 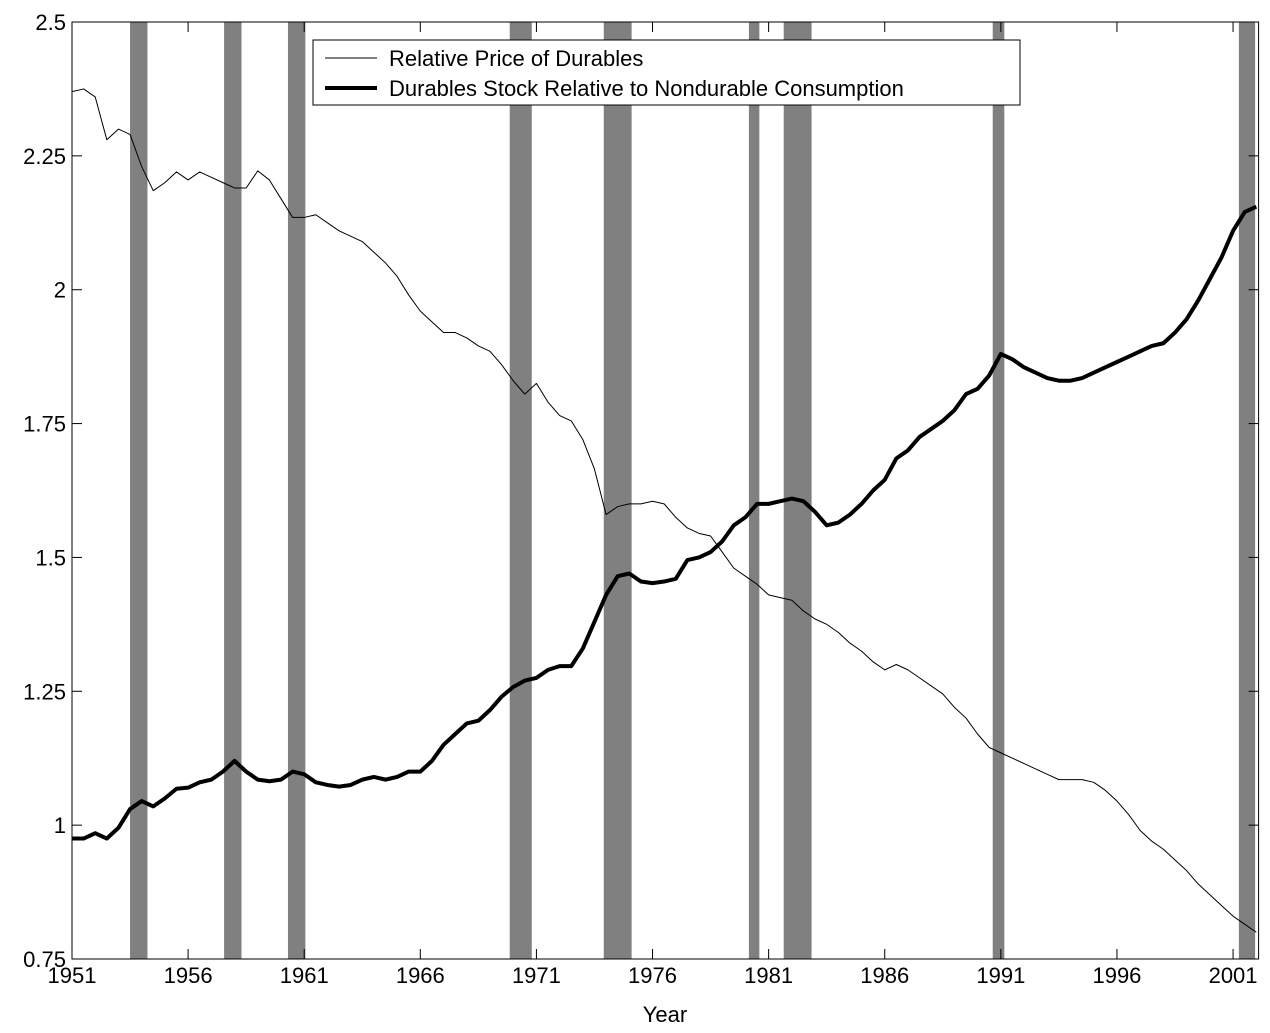 What do you see at coordinates (516, 58) in the screenshot?
I see `legend-label: Relative Price of Durables` at bounding box center [516, 58].